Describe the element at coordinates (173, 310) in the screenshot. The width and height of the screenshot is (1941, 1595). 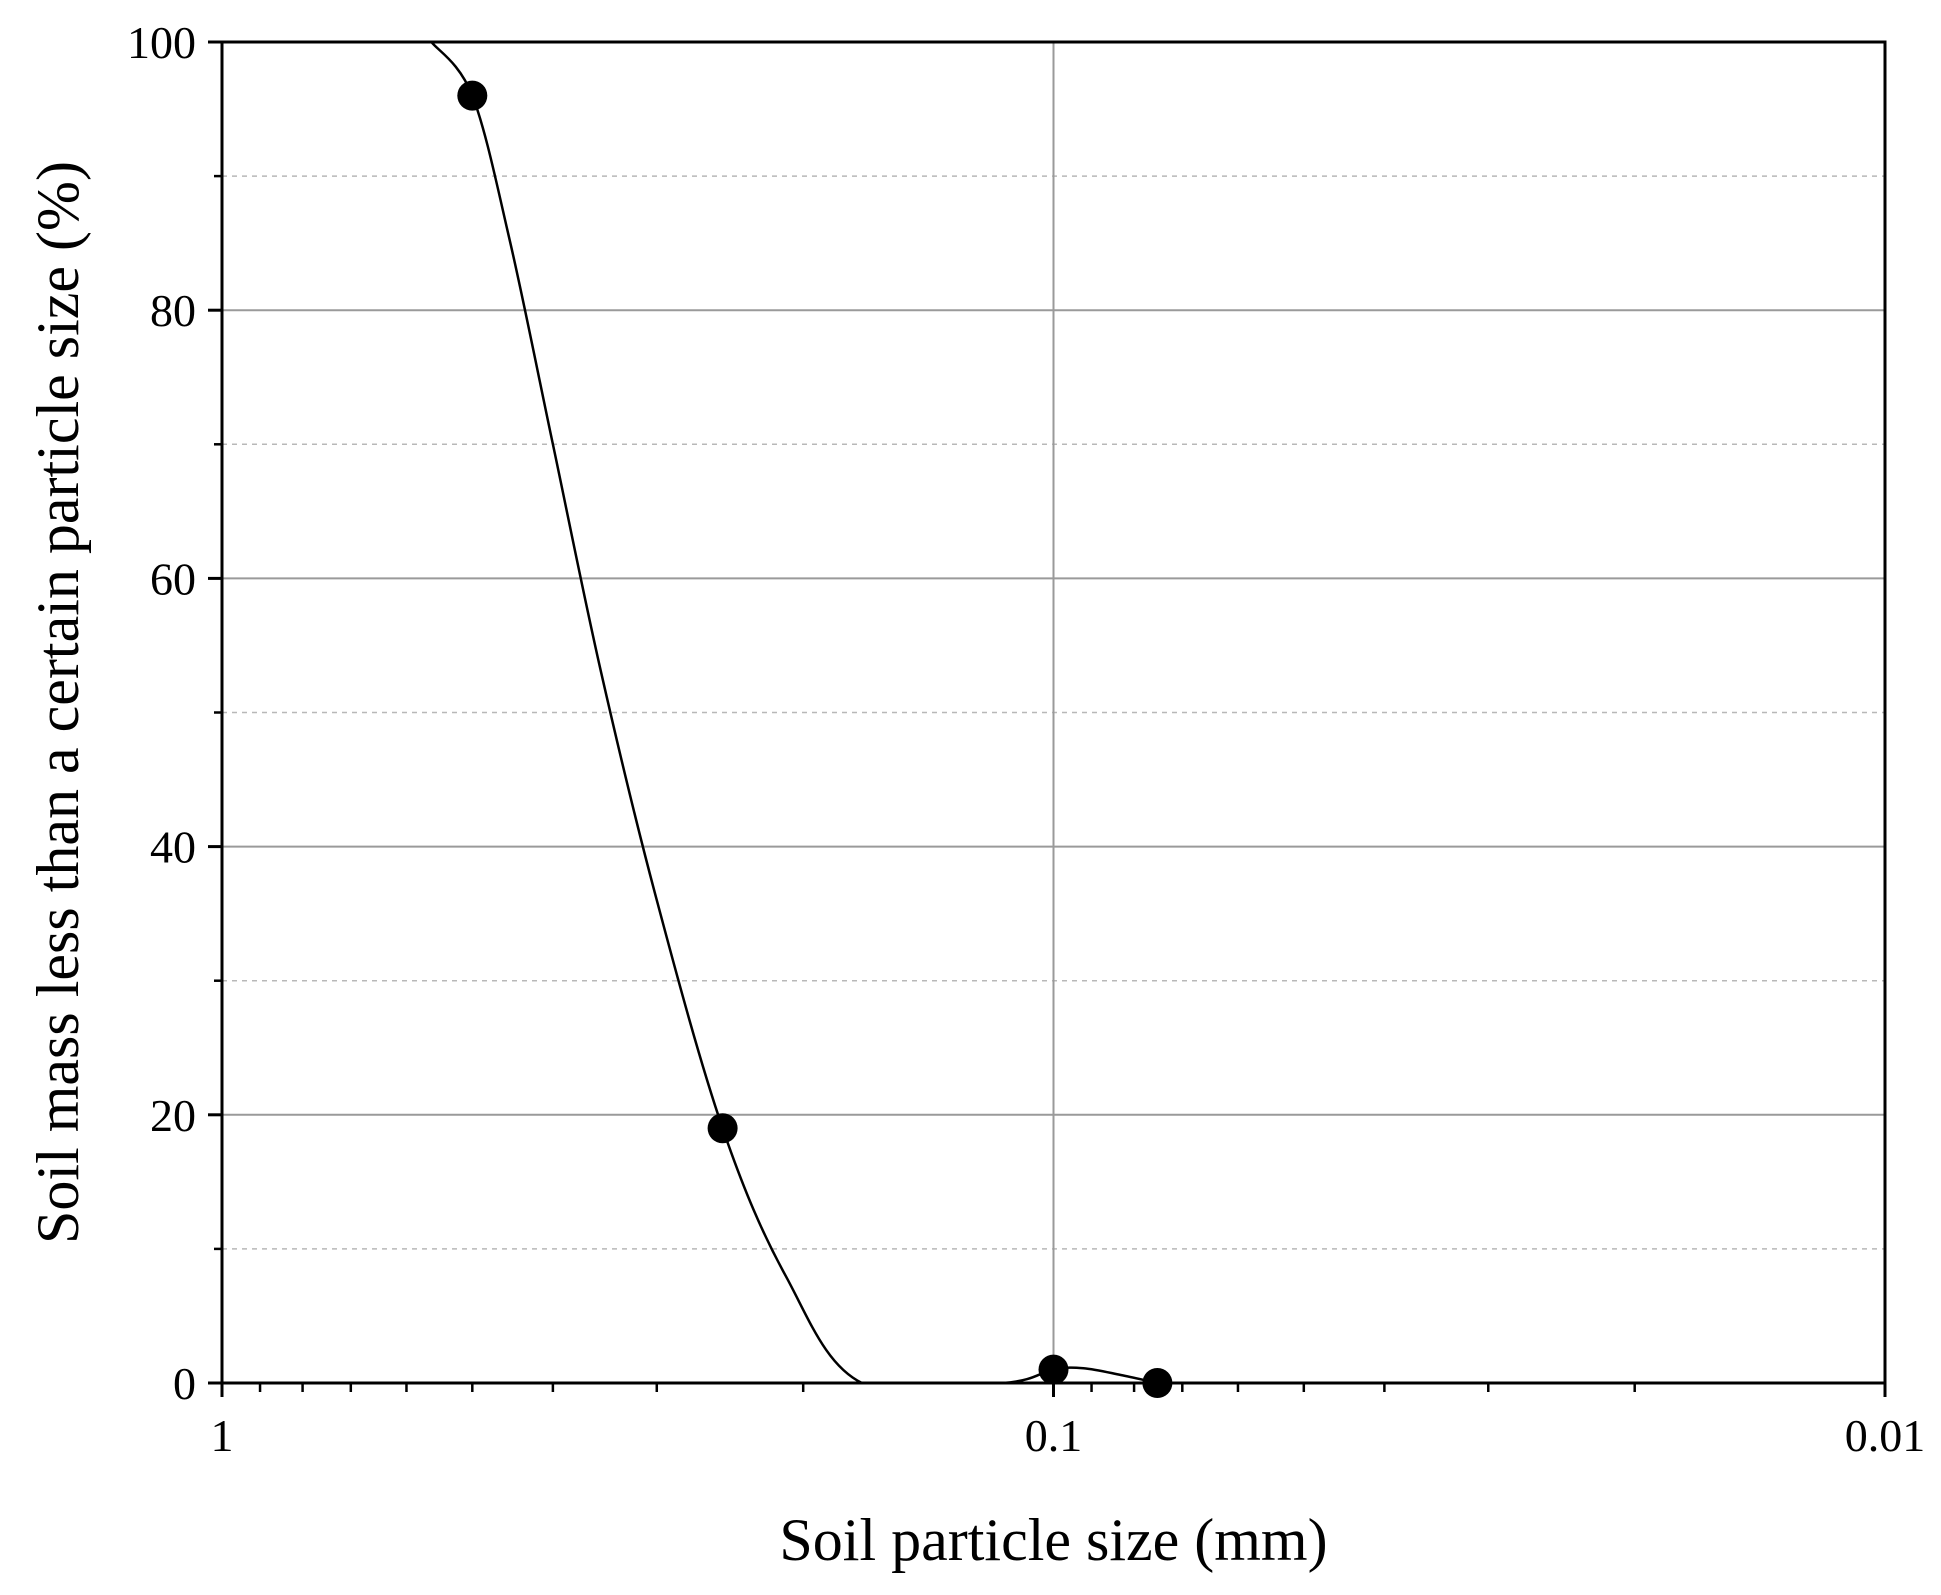
I see `y-tick-label: 80` at that location.